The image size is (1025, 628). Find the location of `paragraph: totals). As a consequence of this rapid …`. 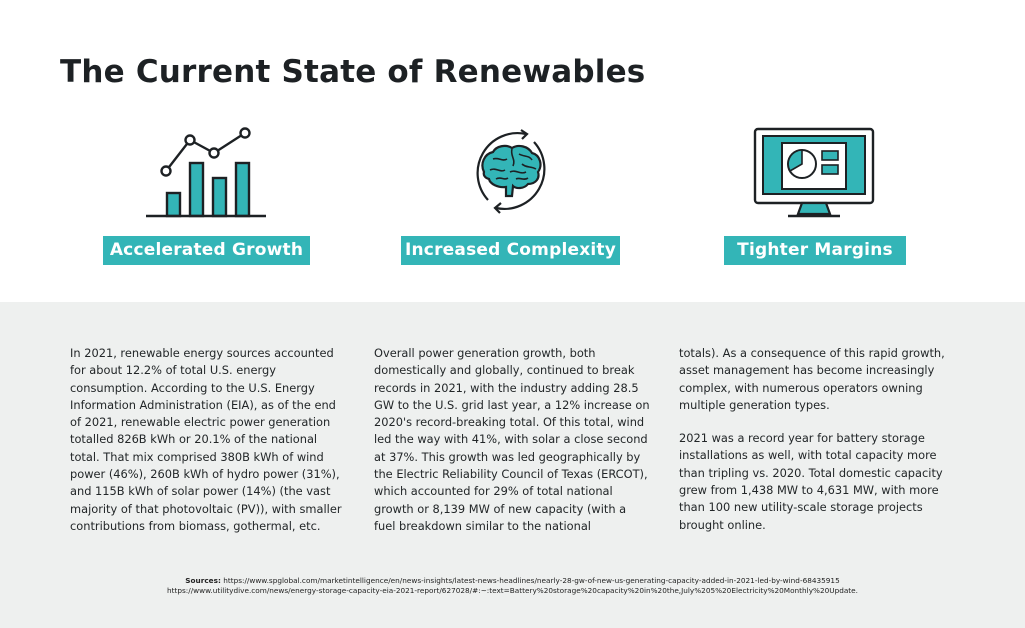

paragraph: totals). As a consequence of this rapid … is located at coordinates (812, 379).